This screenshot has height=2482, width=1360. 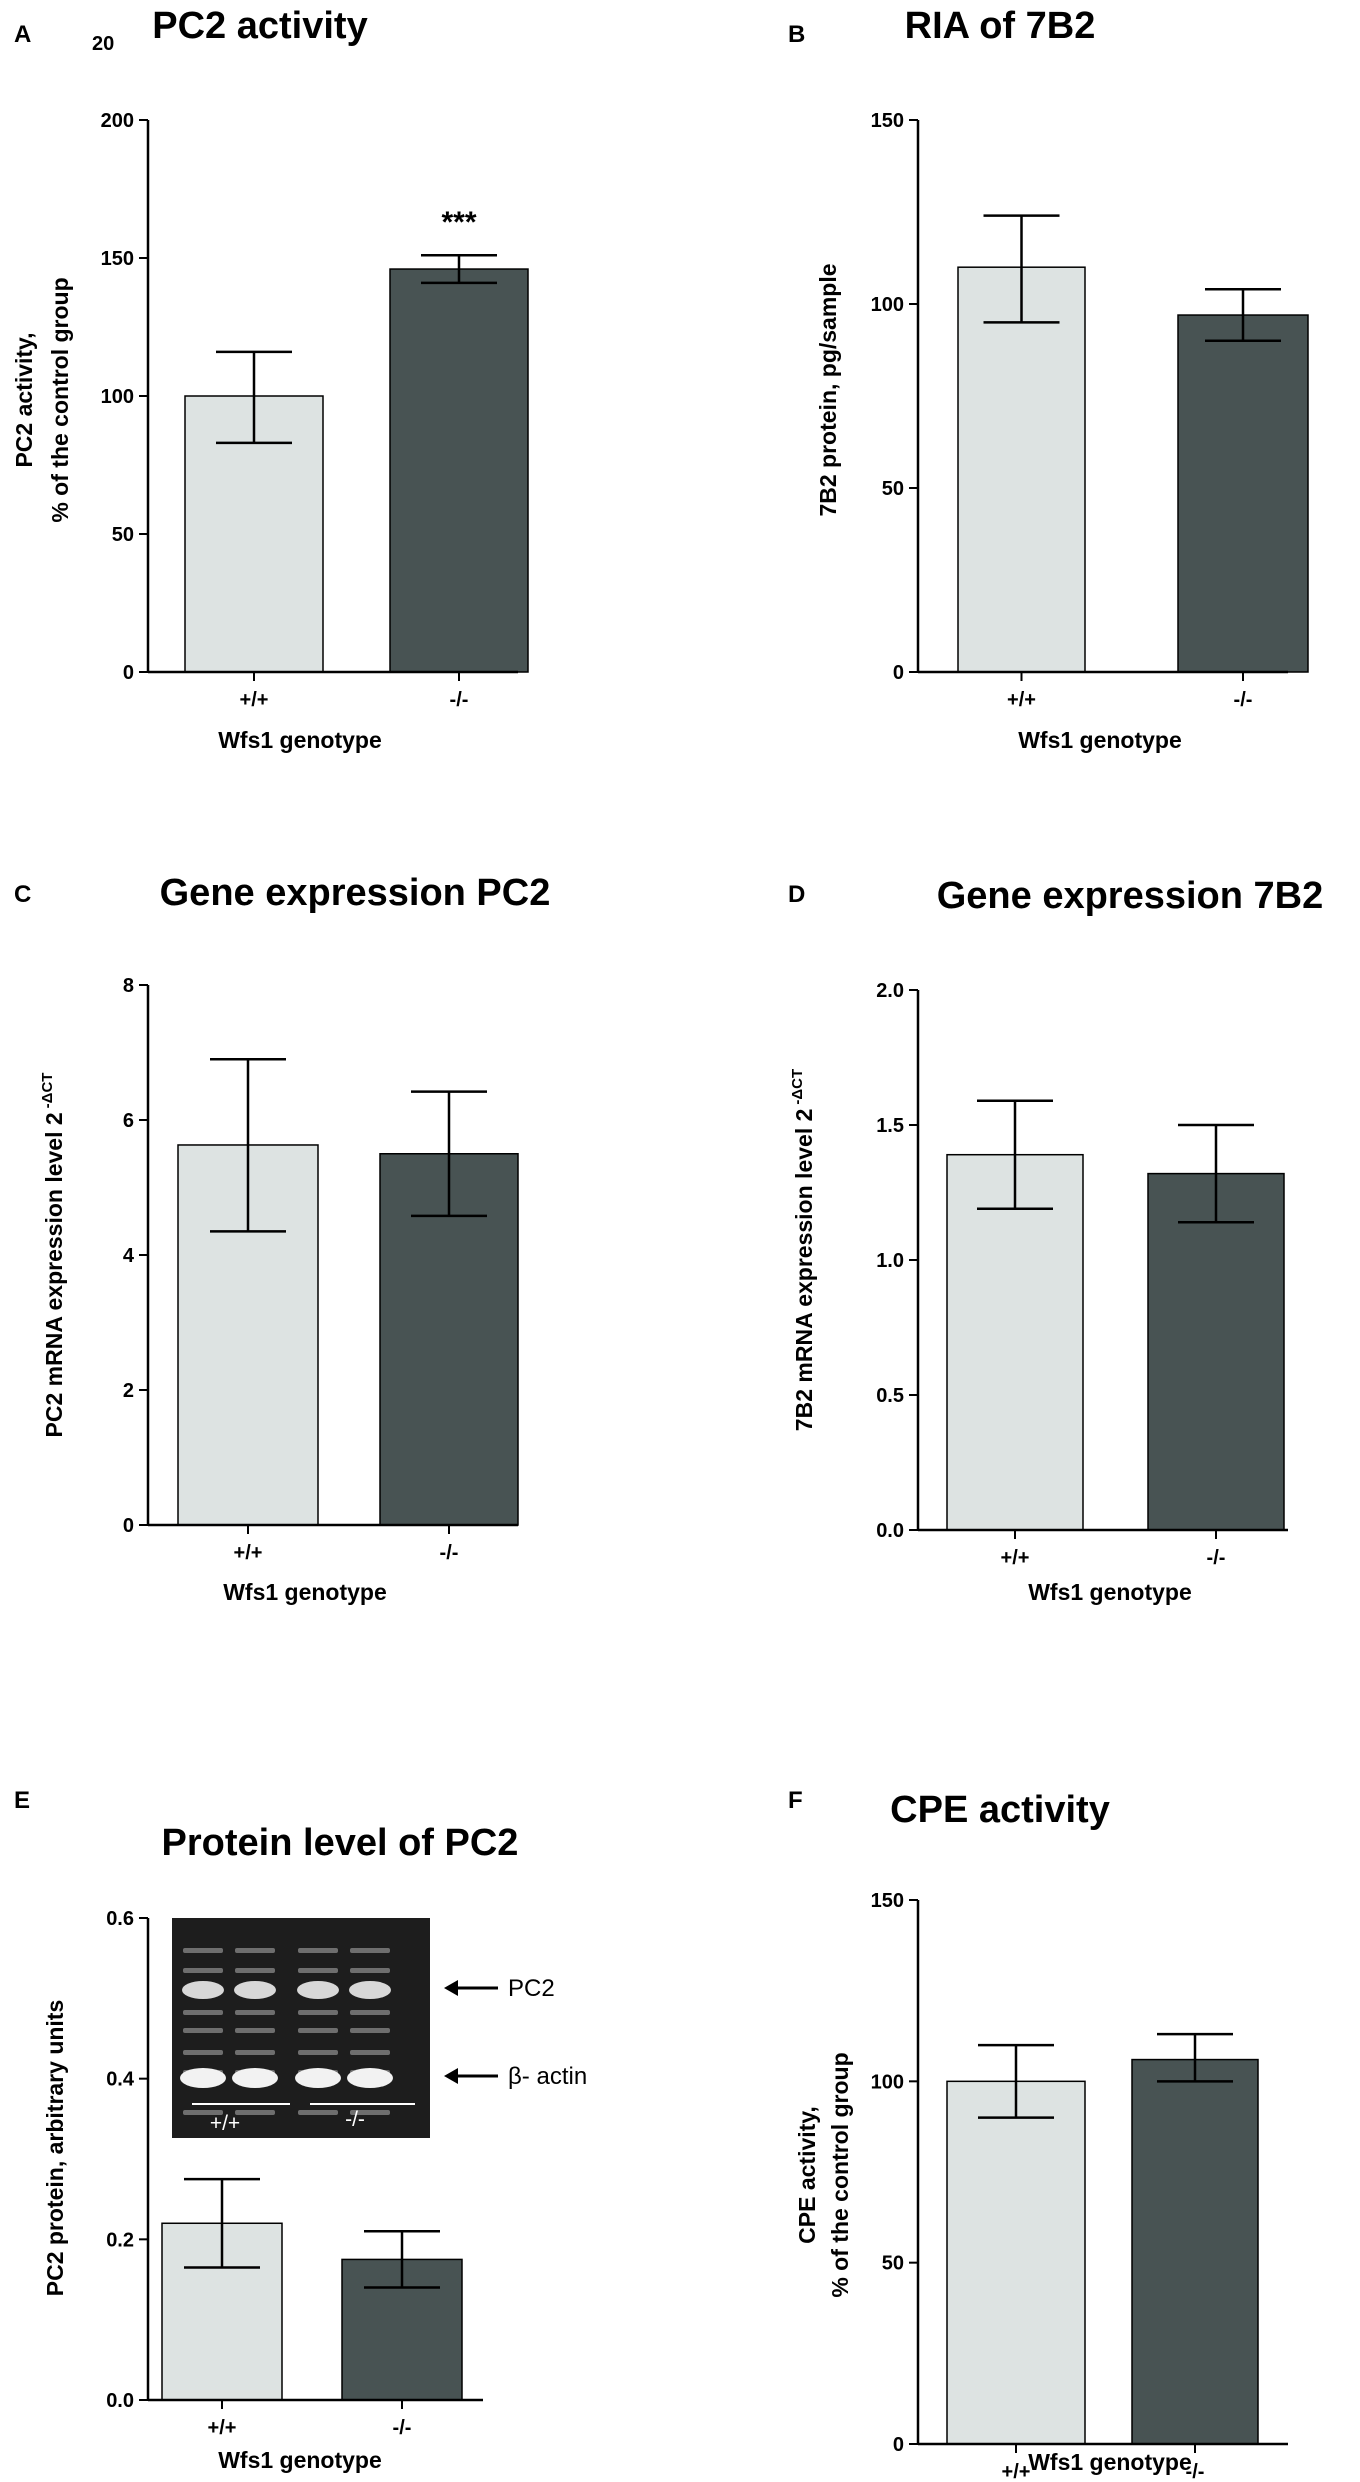 I want to click on y-axis-label: PC2 activity,, so click(x=24, y=399).